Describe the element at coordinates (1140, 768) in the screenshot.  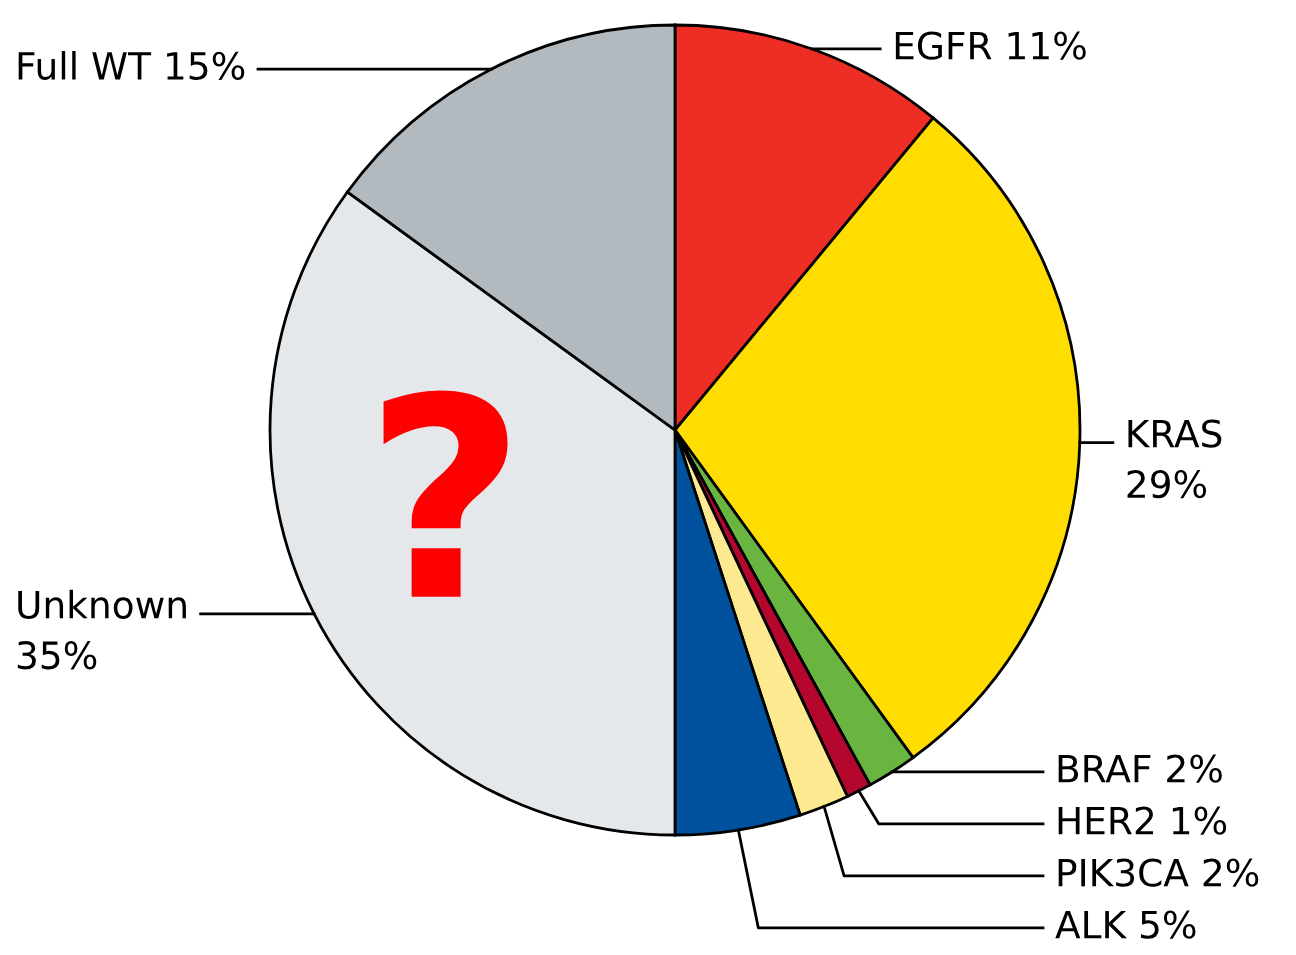
I see `slice-label: BRAF 2%` at that location.